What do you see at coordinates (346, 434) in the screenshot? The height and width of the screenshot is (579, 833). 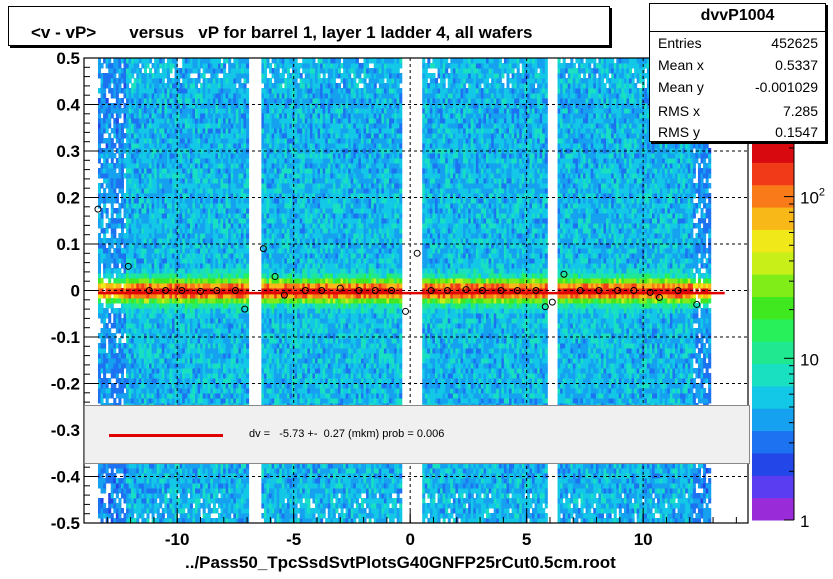 I see `fit-legend-text: dv = -5.73 +- 0.27 (mkm) prob = 0.006` at bounding box center [346, 434].